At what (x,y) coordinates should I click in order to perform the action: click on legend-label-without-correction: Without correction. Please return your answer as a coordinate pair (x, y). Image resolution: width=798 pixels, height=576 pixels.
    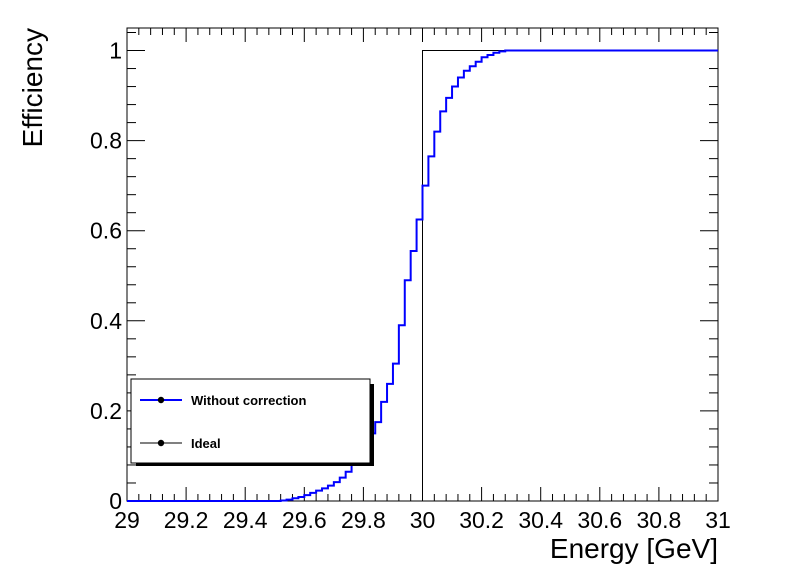
    Looking at the image, I should click on (248, 400).